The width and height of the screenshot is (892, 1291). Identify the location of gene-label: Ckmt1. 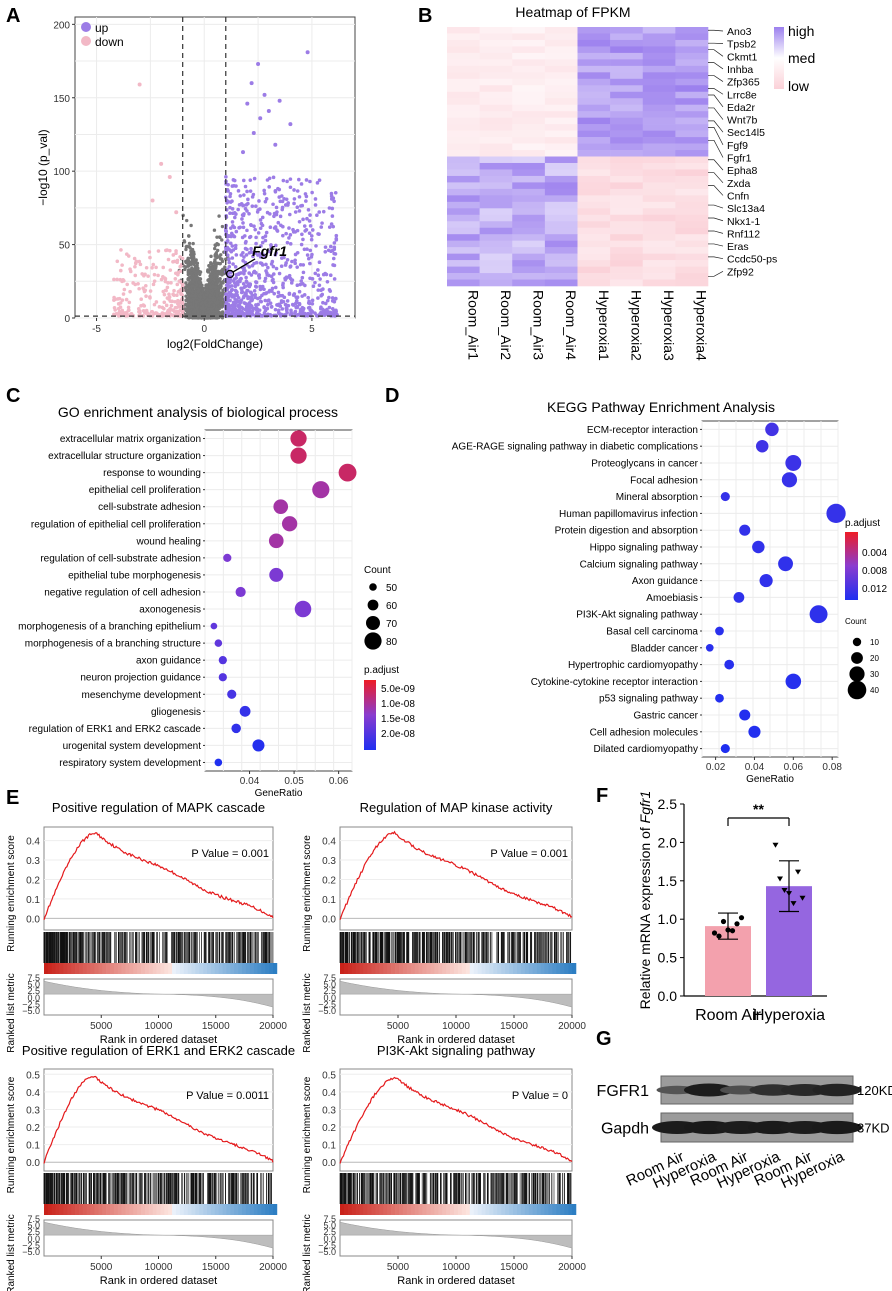
(742, 57).